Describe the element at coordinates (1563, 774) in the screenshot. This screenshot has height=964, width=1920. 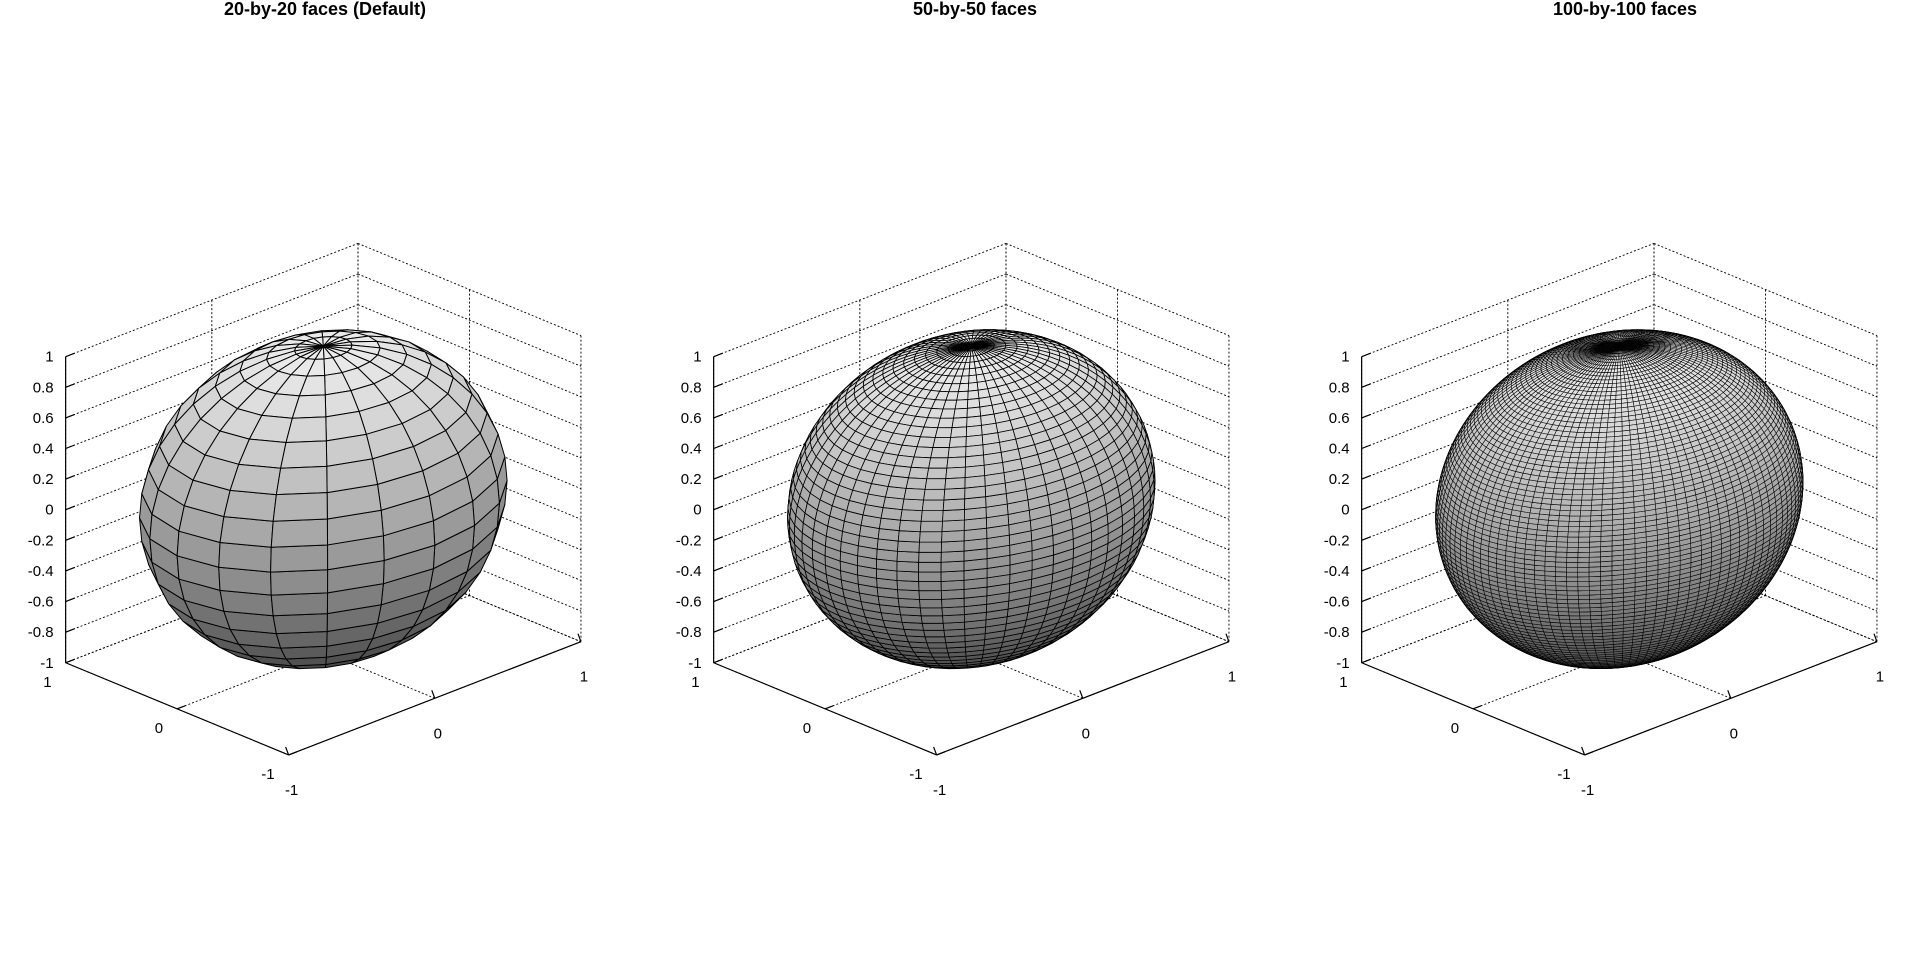
I see `y-tick-label: -1` at that location.